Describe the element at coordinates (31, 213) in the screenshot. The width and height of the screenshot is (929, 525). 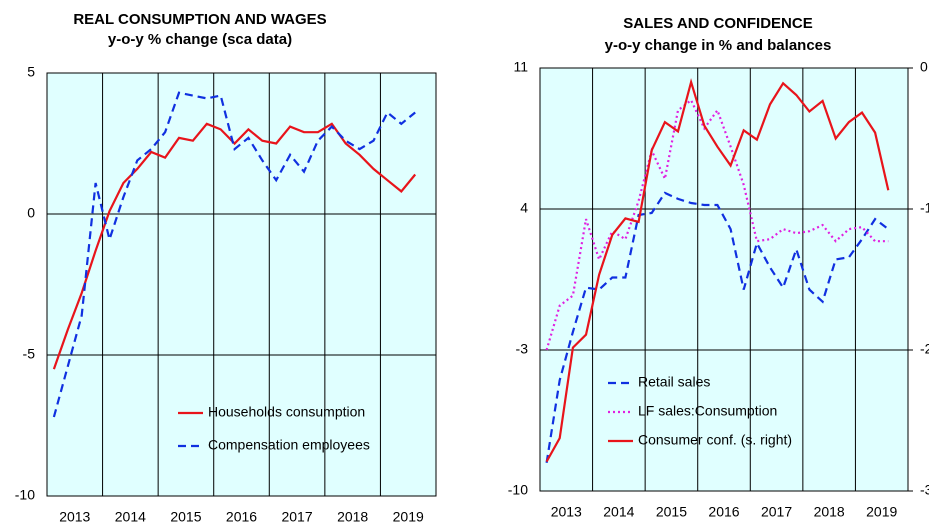
I see `y-tick-label: 0` at that location.